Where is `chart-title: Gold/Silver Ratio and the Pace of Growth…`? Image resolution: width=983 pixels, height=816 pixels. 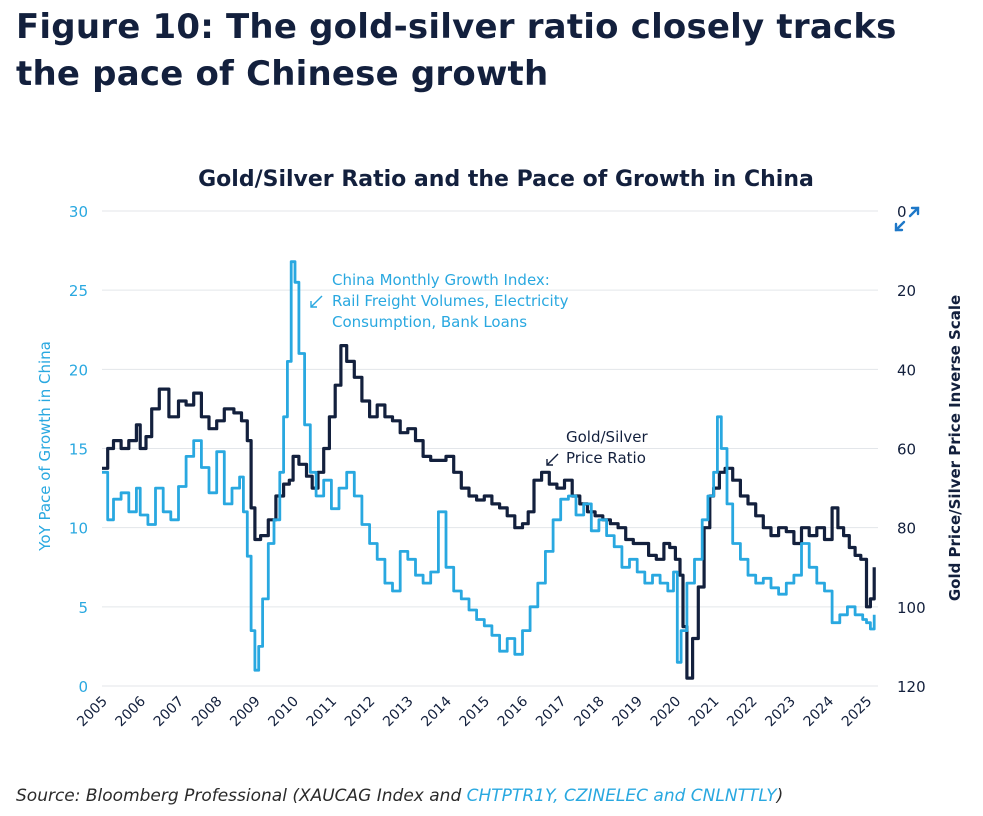 chart-title: Gold/Silver Ratio and the Pace of Growth… is located at coordinates (506, 179).